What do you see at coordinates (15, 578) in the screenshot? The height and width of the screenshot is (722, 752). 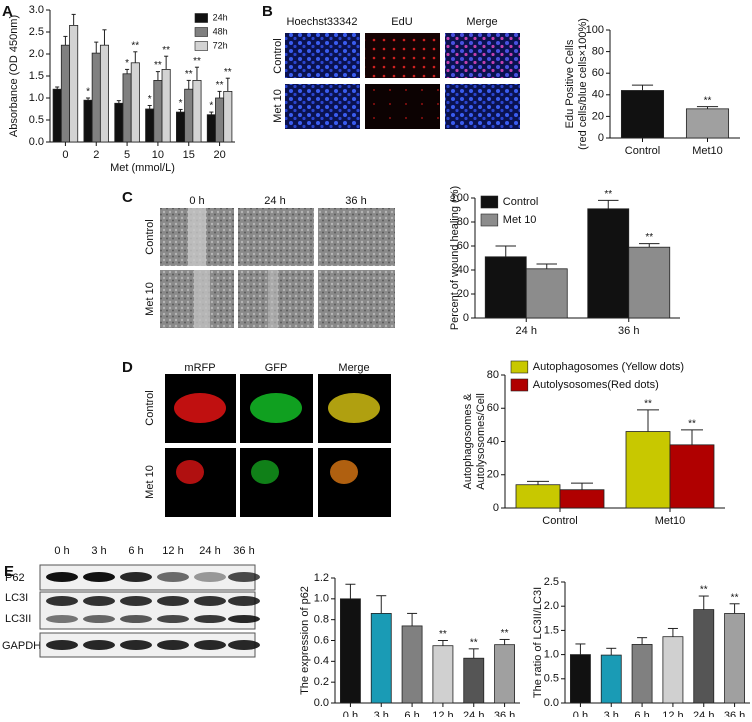 I see `row-label: P62` at bounding box center [15, 578].